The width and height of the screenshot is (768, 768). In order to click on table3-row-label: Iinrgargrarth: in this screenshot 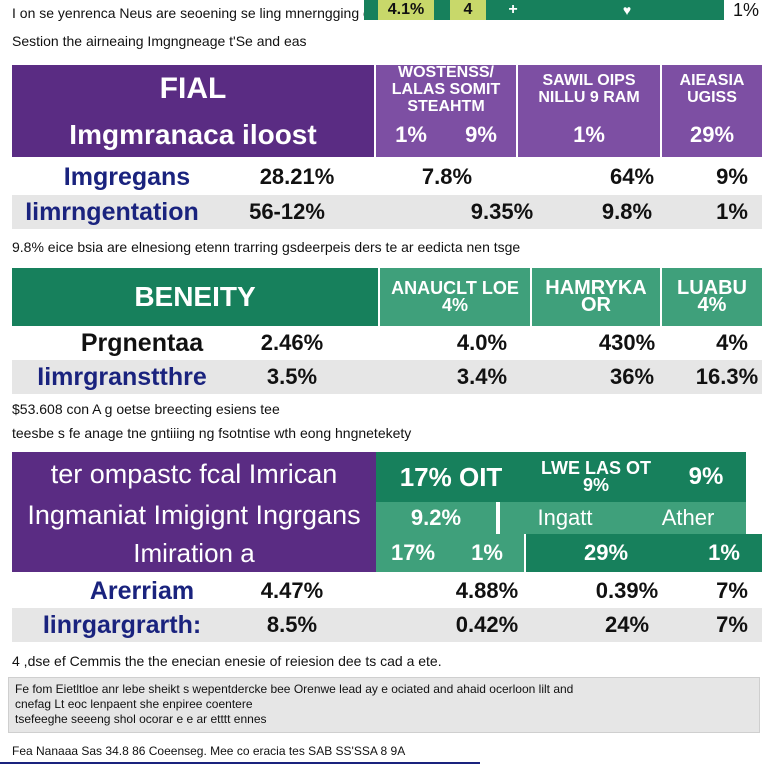, I will do `click(122, 624)`.